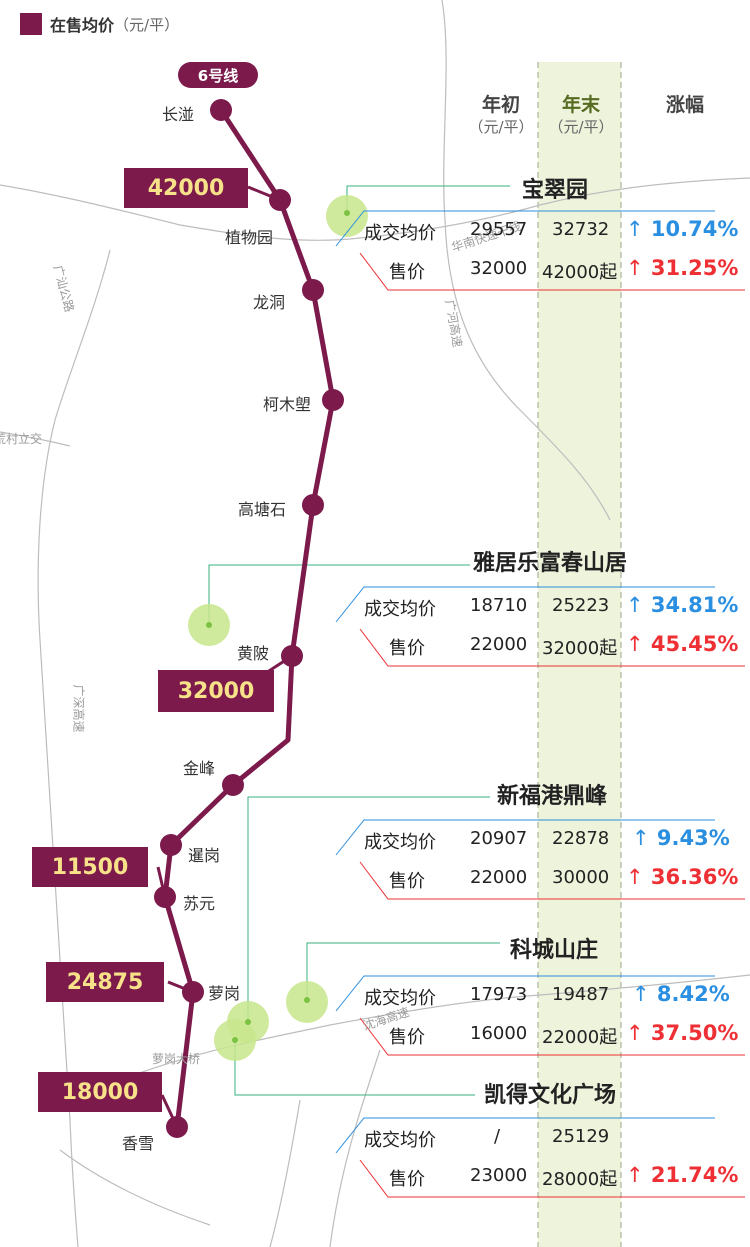  What do you see at coordinates (216, 691) in the screenshot?
I see `station-price-box: 32000` at bounding box center [216, 691].